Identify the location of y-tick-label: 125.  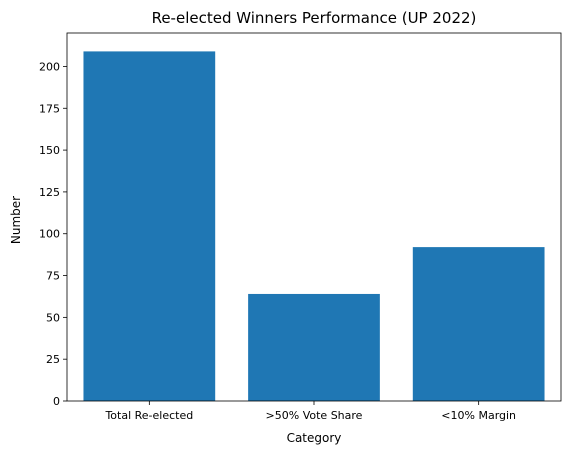
(49, 192).